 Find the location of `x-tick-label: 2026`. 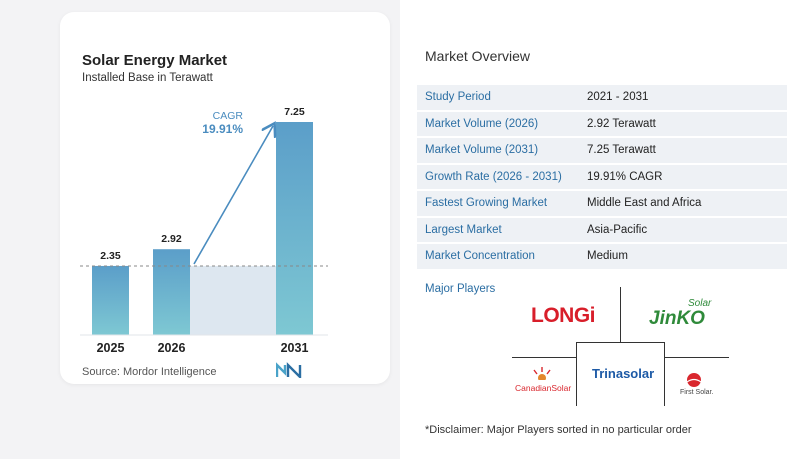

x-tick-label: 2026 is located at coordinates (172, 348).